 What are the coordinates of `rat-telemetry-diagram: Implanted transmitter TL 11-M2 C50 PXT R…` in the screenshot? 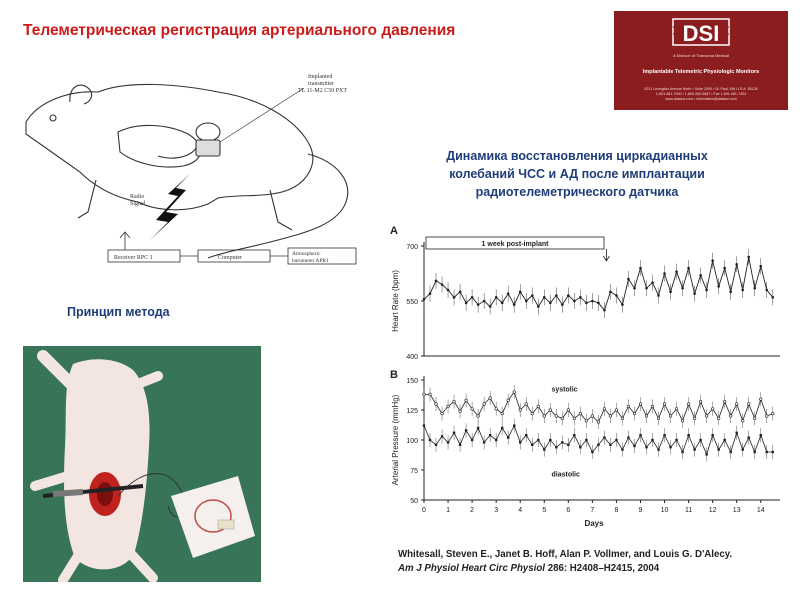 It's located at (191, 169).